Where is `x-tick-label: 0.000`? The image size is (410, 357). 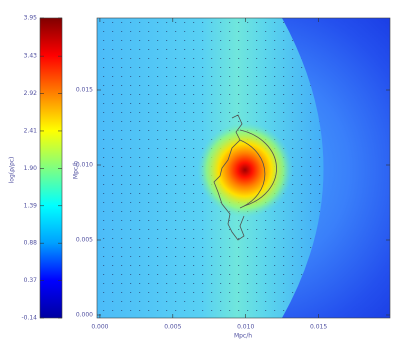 x-tick-label: 0.000 is located at coordinates (99, 327).